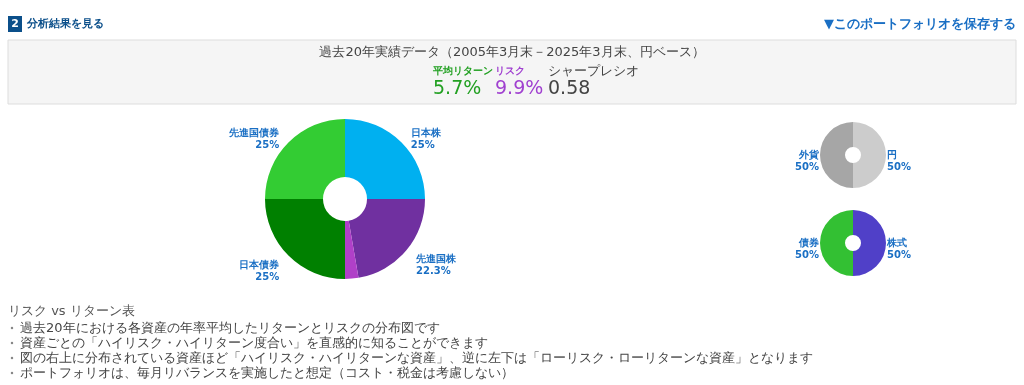  I want to click on slice-label: 円, so click(892, 154).